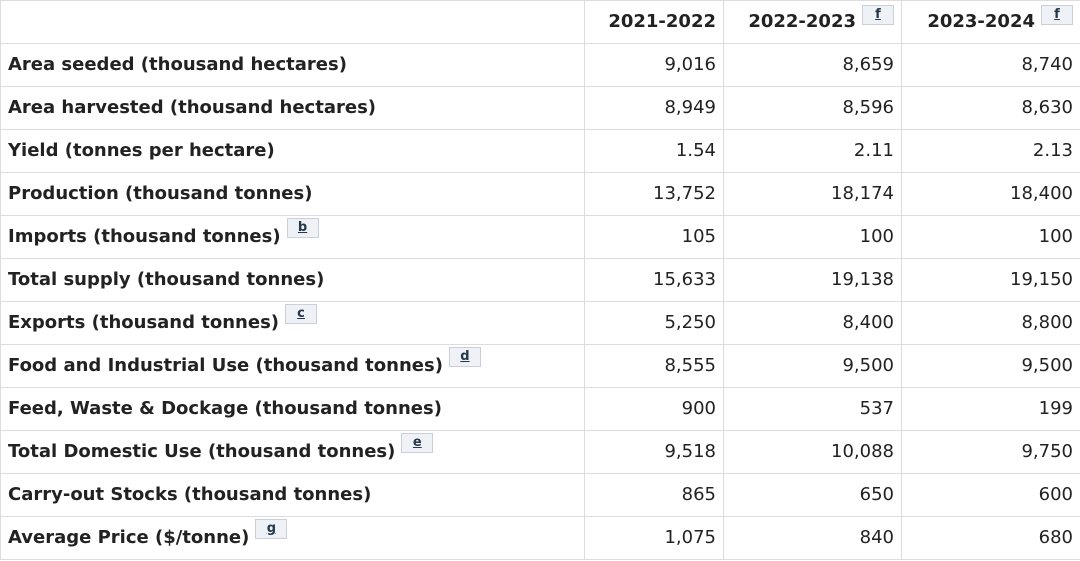 The height and width of the screenshot is (561, 1080). I want to click on table-row: Average Price ($/tonne) g 1,075 840 680, so click(540, 538).